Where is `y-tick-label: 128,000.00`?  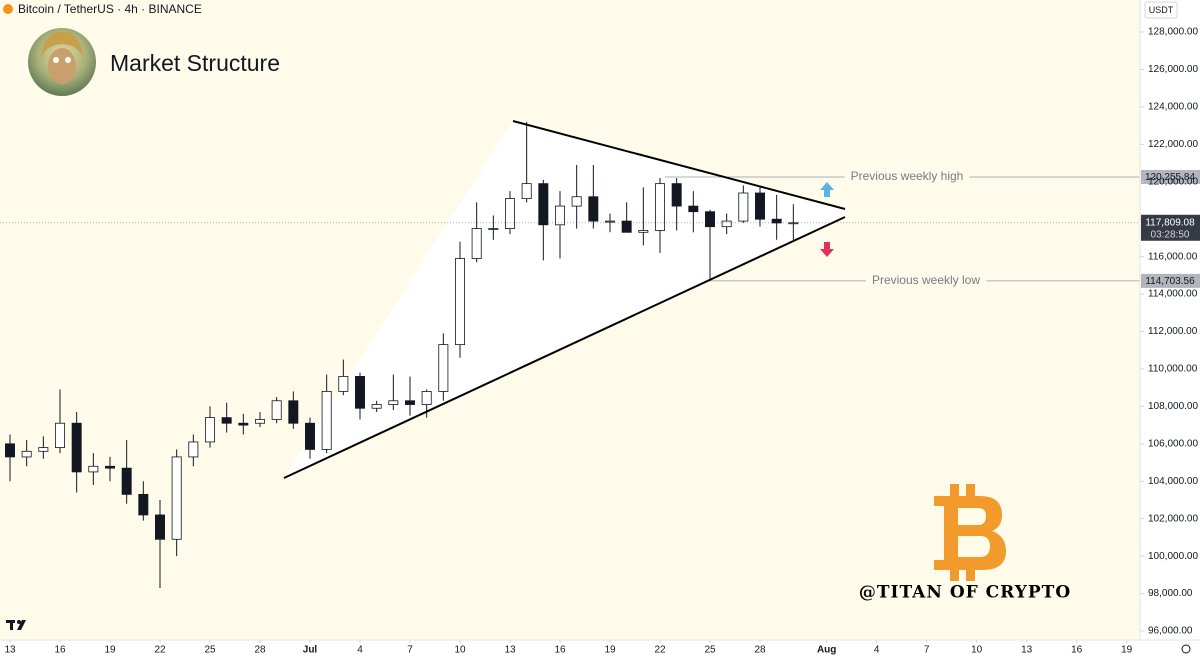
y-tick-label: 128,000.00 is located at coordinates (1173, 32).